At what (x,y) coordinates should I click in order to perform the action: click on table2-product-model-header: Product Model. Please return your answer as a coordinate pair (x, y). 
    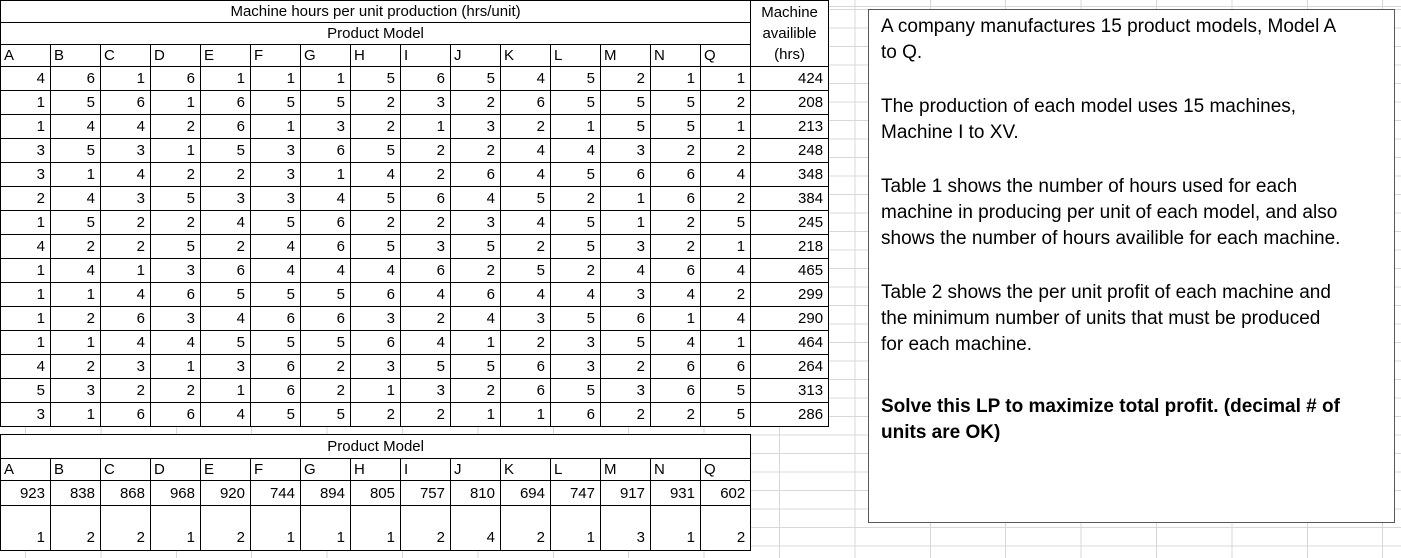
    Looking at the image, I should click on (376, 446).